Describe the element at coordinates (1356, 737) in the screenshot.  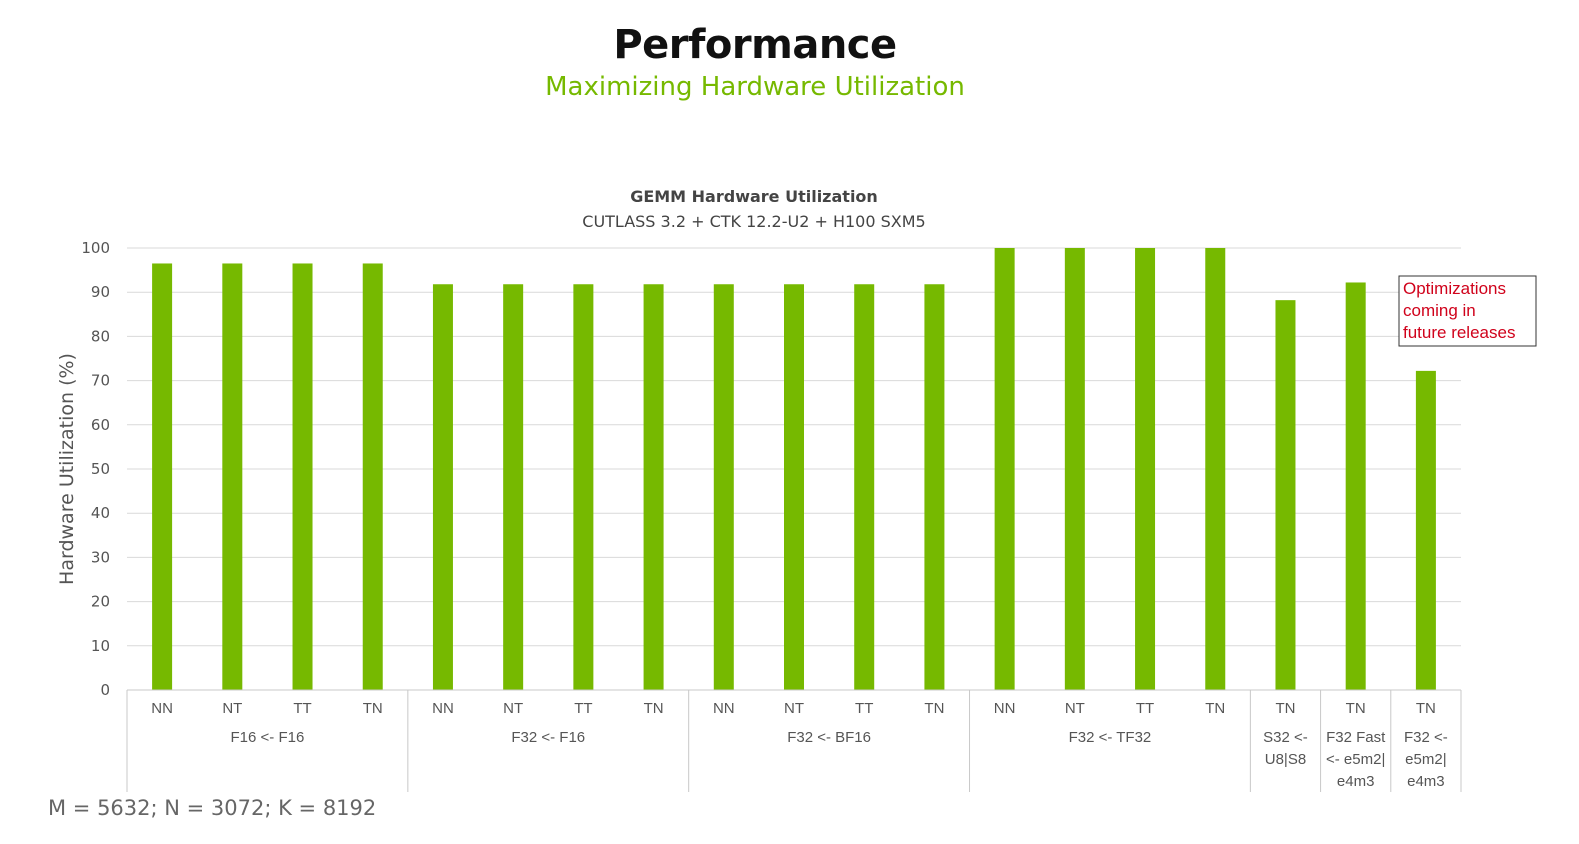
I see `group-label-line: F32 Fast` at that location.